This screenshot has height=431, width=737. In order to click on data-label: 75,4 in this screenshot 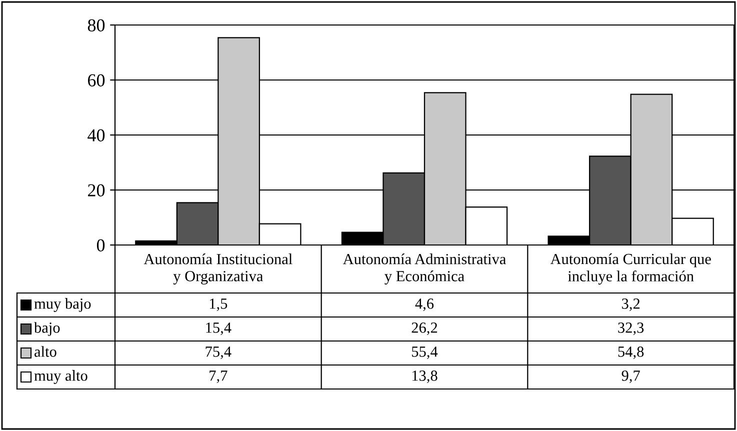, I will do `click(219, 353)`.